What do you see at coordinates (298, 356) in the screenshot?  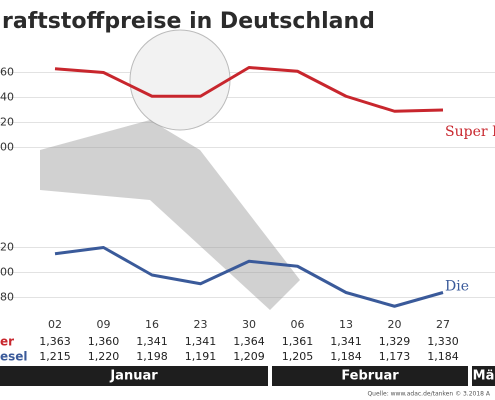 I see `table-value: 1,205` at bounding box center [298, 356].